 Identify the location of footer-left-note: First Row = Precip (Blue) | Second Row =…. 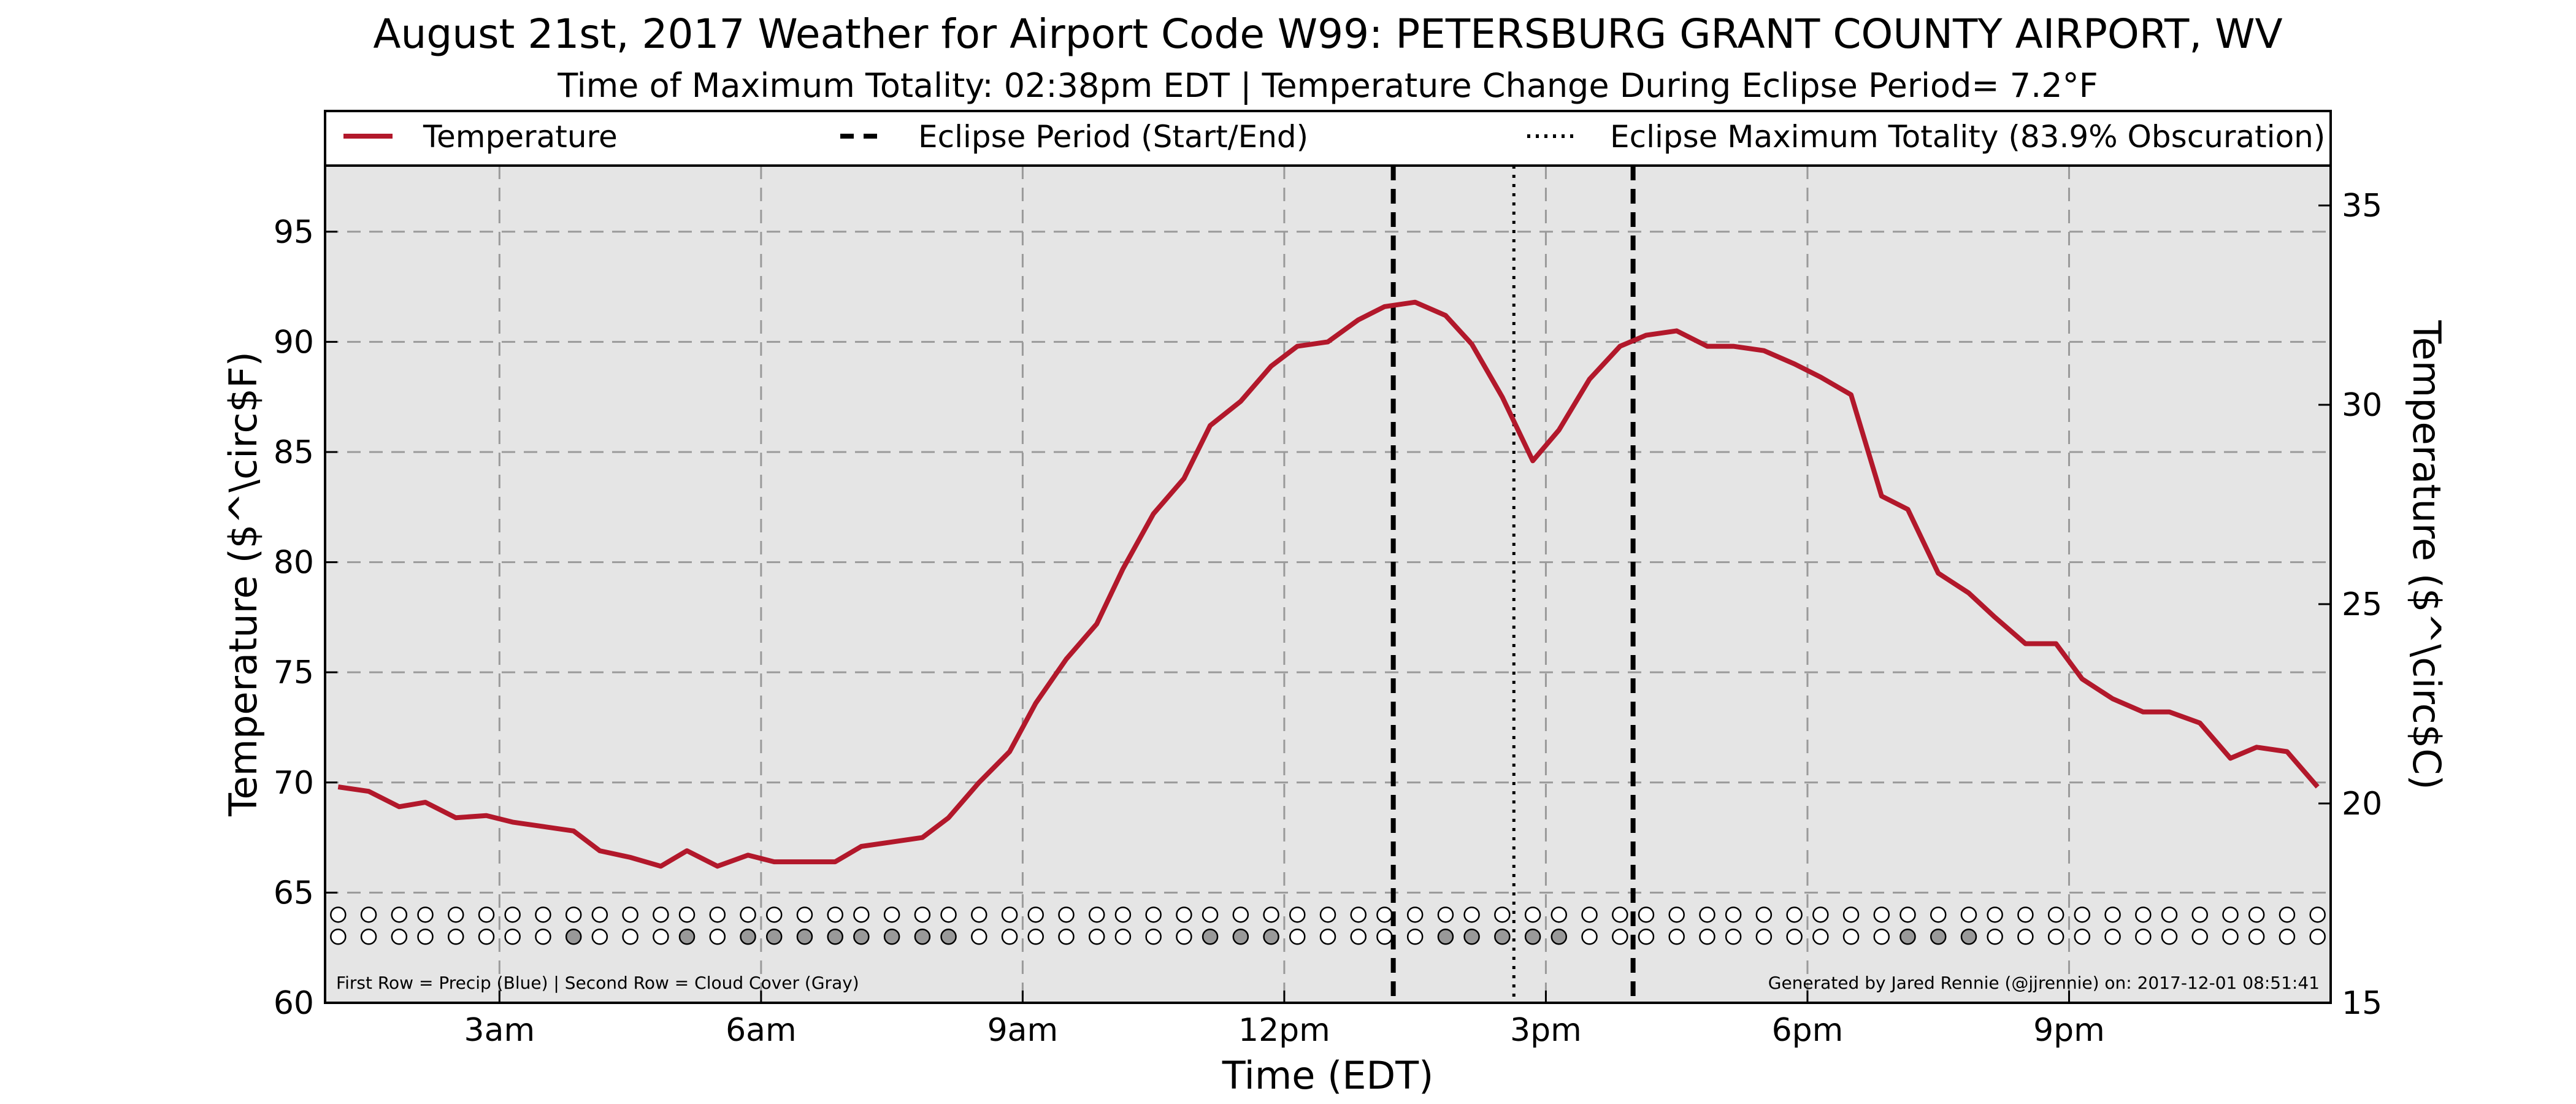
(597, 983).